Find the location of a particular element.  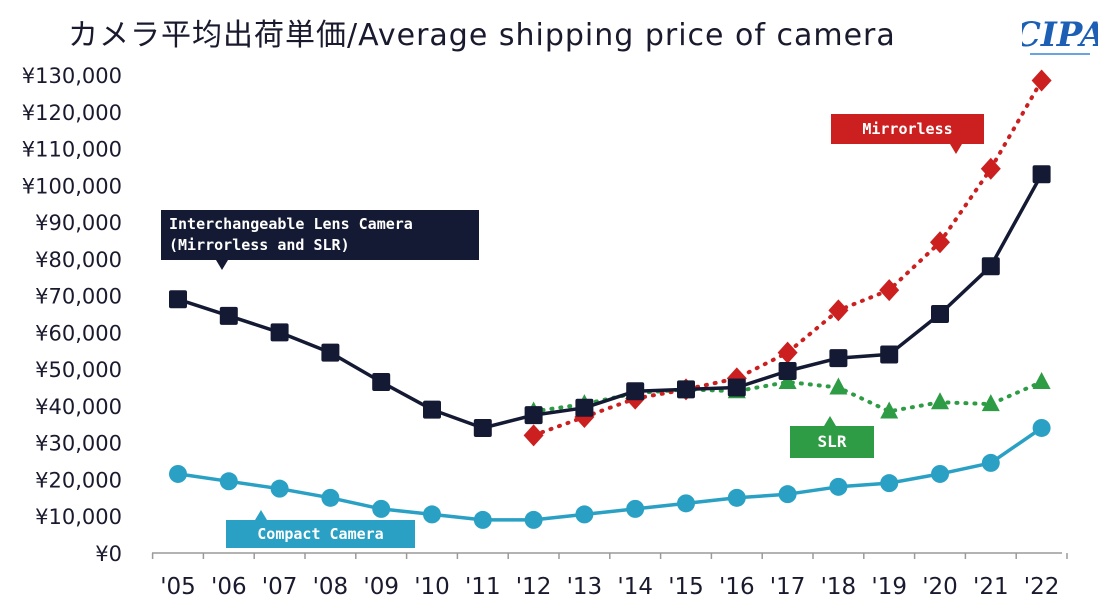

y-tick-label: ¥40,000 is located at coordinates (78, 407).